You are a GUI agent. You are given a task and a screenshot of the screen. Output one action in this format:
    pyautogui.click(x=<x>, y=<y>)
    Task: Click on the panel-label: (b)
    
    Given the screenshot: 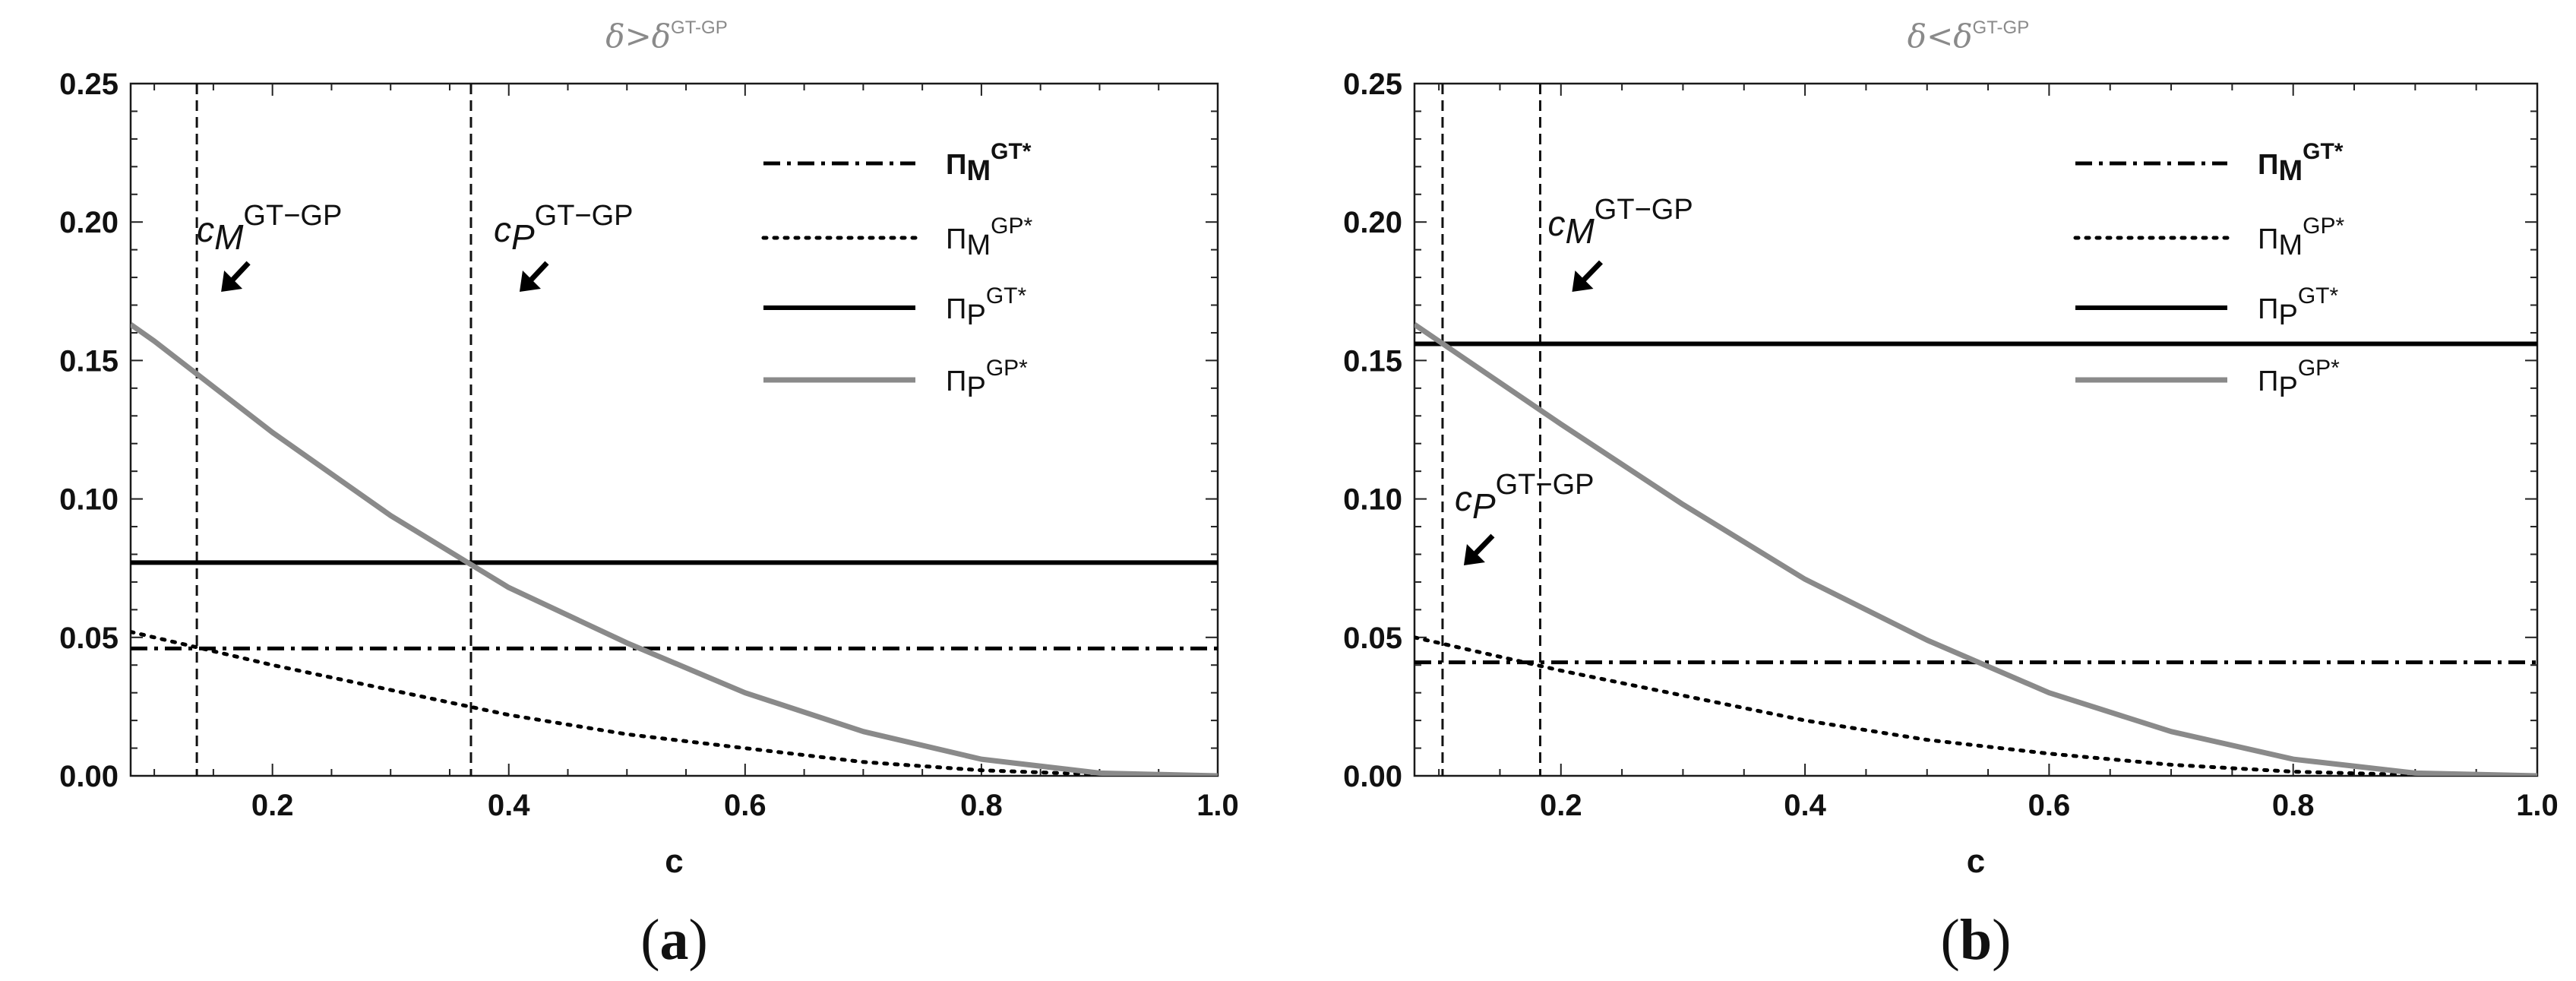 What is the action you would take?
    pyautogui.click(x=1976, y=940)
    